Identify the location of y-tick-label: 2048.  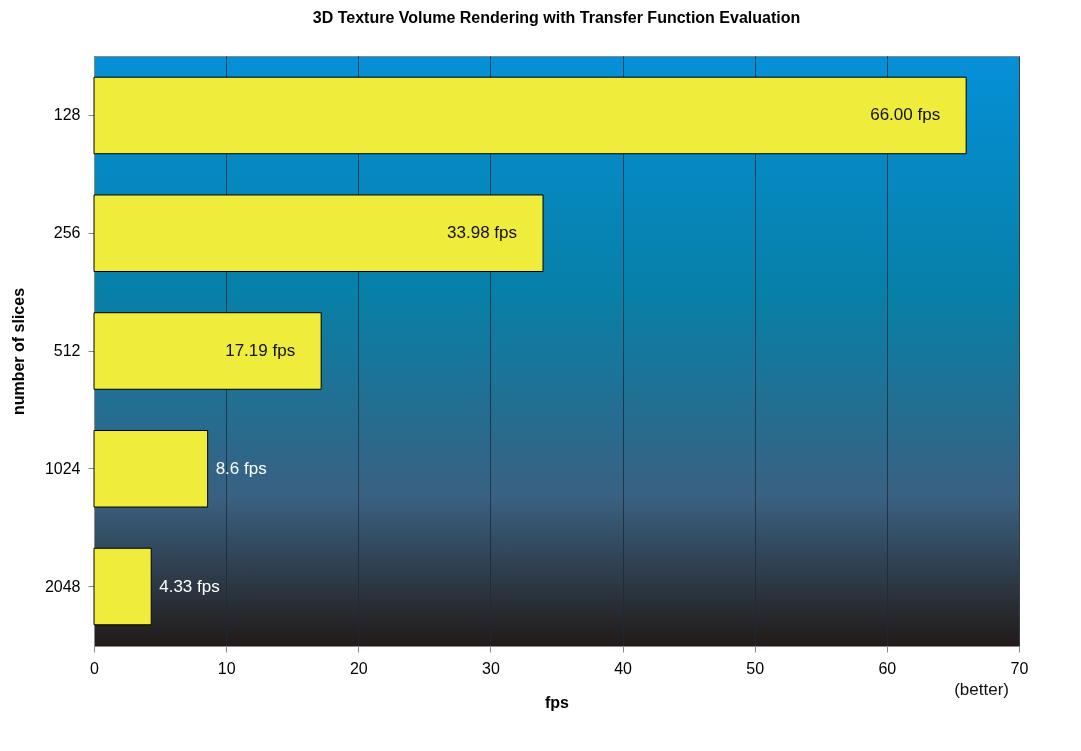
(62, 586).